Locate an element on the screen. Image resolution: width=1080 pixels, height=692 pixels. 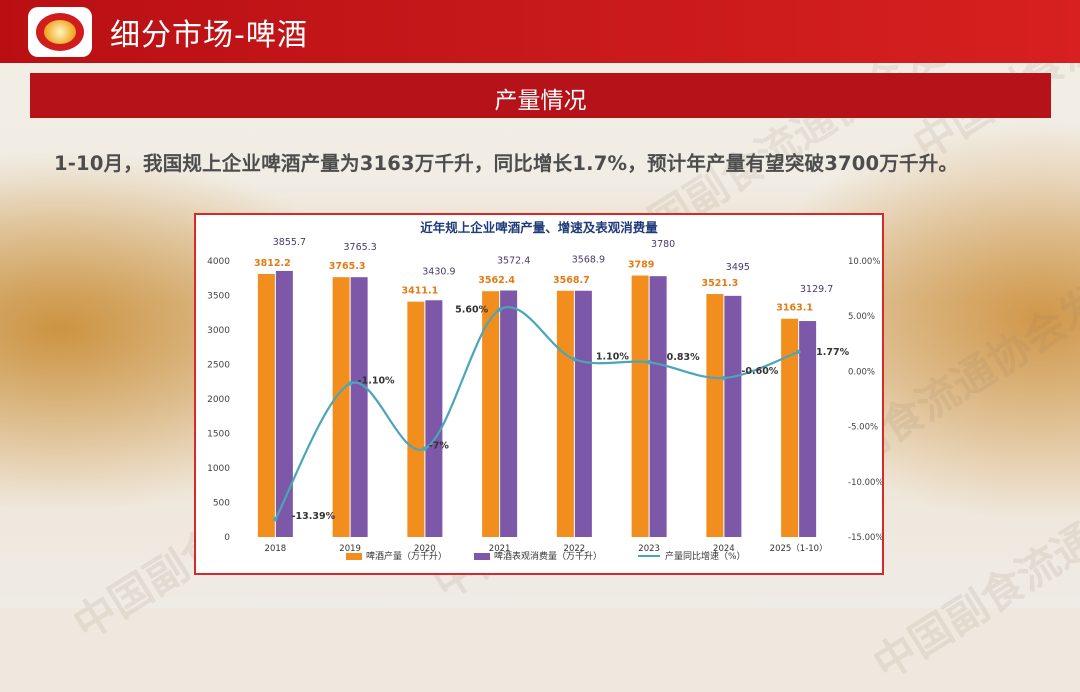
y-left-tick-label: 1000 is located at coordinates (218, 469).